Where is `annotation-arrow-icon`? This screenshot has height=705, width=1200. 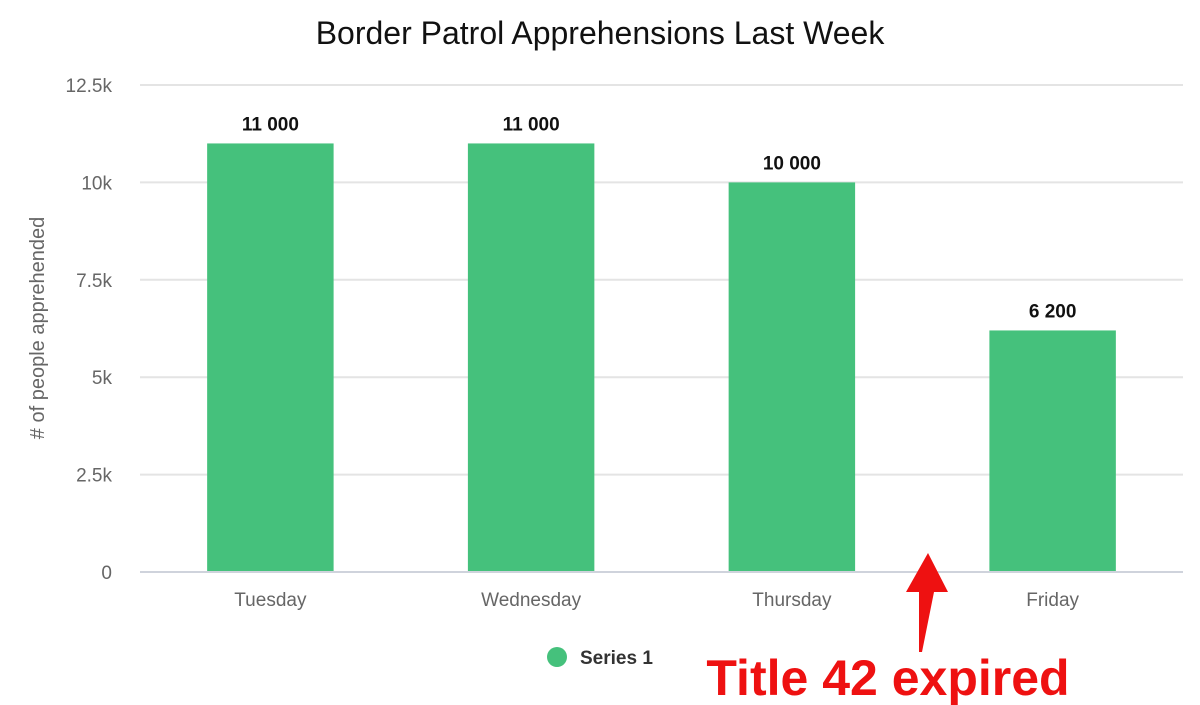 annotation-arrow-icon is located at coordinates (927, 602).